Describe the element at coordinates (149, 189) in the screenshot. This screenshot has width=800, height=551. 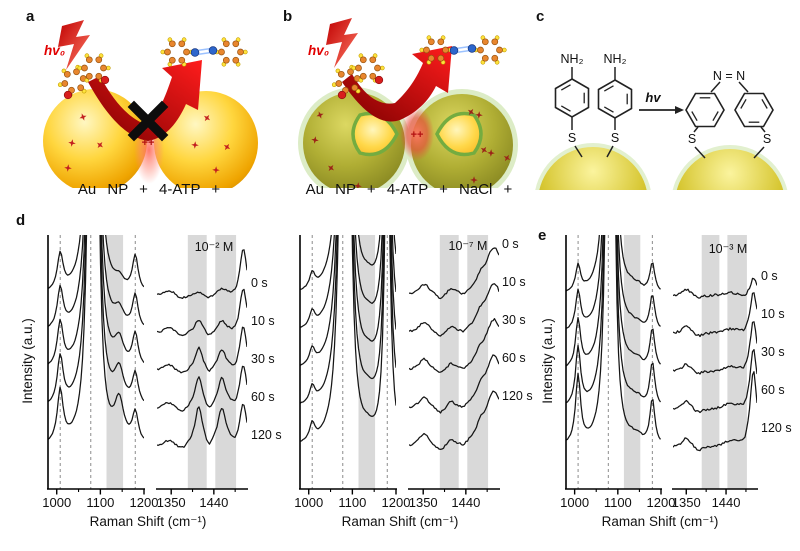
I see `panel-a-caption: Au NP + 4-ATP +` at that location.